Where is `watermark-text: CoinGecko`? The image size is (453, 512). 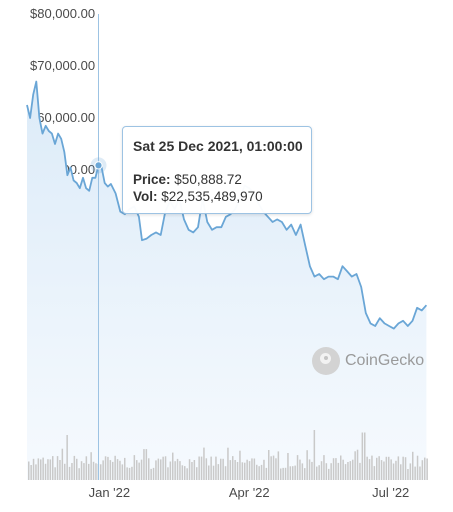
watermark-text: CoinGecko is located at coordinates (385, 360).